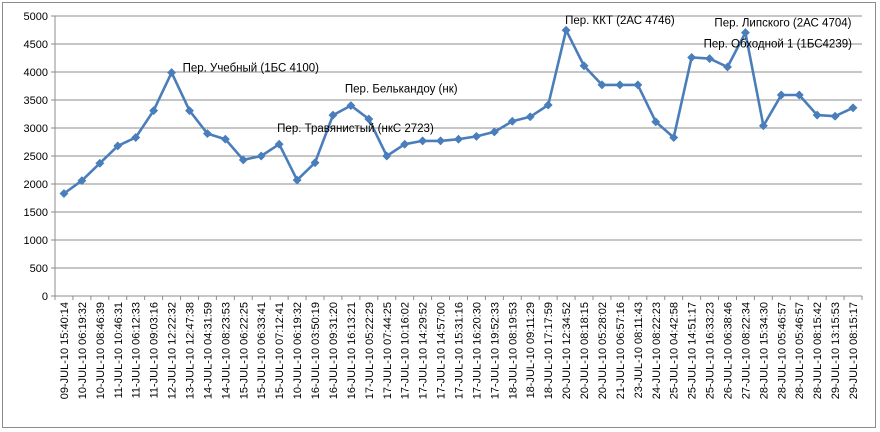  Describe the element at coordinates (298, 350) in the screenshot. I see `x-tick-label: 10-JUL-10 06:19:32` at that location.